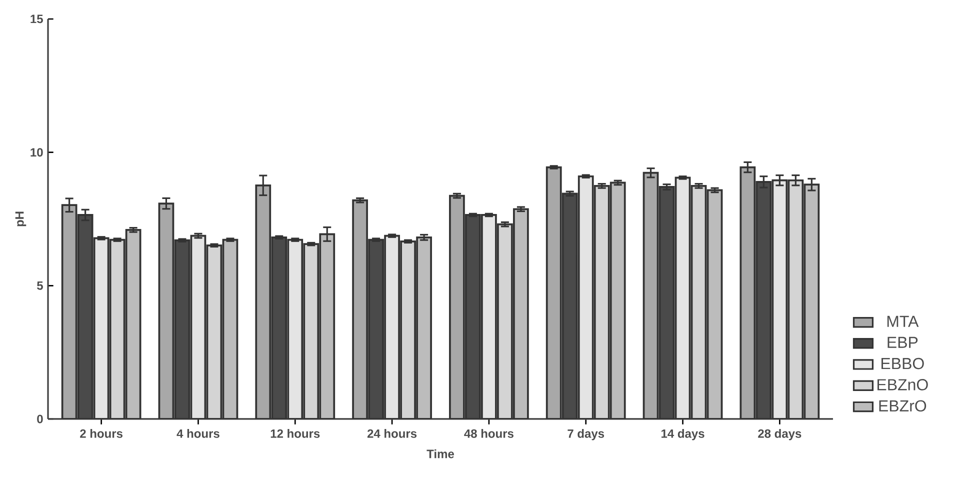  What do you see at coordinates (903, 364) in the screenshot?
I see `legend-label: EBBO` at bounding box center [903, 364].